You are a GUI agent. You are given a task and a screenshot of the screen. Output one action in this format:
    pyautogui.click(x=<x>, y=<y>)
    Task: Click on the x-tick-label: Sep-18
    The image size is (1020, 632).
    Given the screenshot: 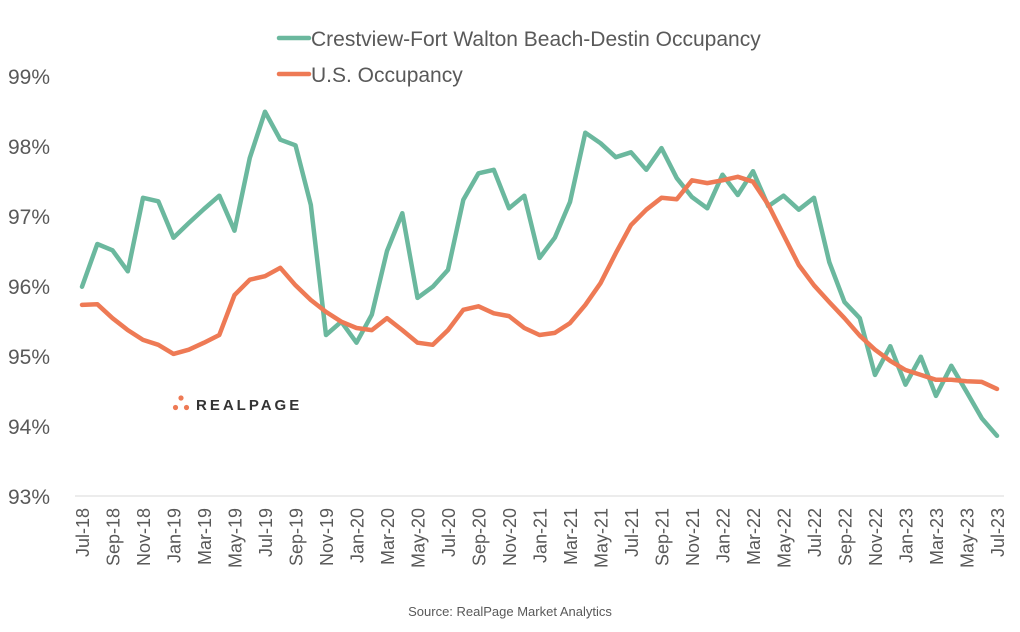 What is the action you would take?
    pyautogui.click(x=114, y=537)
    